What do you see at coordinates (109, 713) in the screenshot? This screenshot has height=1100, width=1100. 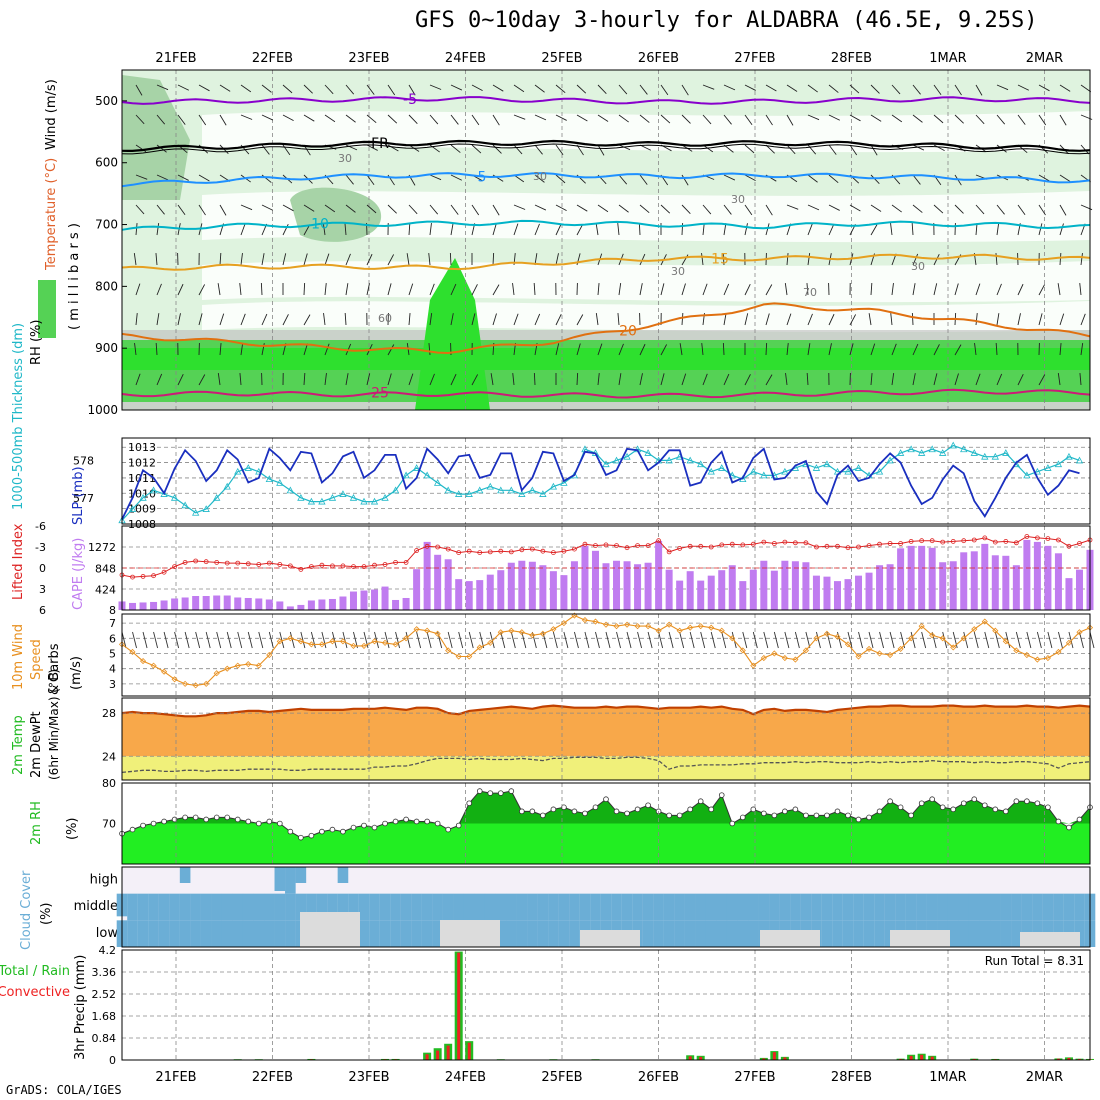 I see `temp-tick-label: 28` at bounding box center [109, 713].